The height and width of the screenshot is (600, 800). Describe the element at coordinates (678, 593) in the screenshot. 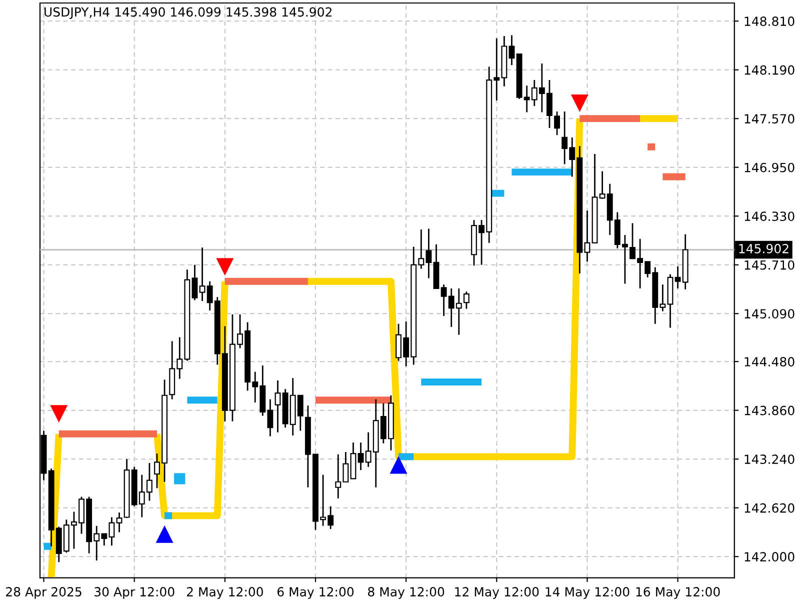

I see `x-tick-label: 16 May 12:00` at that location.